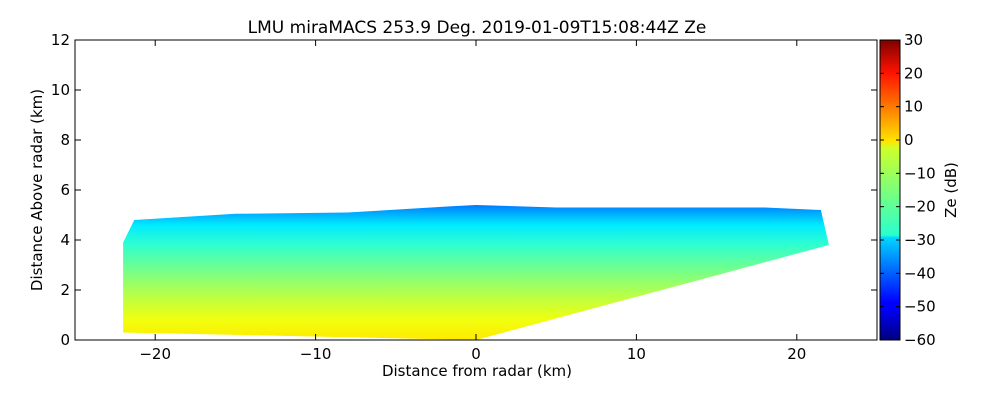 Image resolution: width=1000 pixels, height=400 pixels. What do you see at coordinates (890, 190) in the screenshot?
I see `colorbar` at bounding box center [890, 190].